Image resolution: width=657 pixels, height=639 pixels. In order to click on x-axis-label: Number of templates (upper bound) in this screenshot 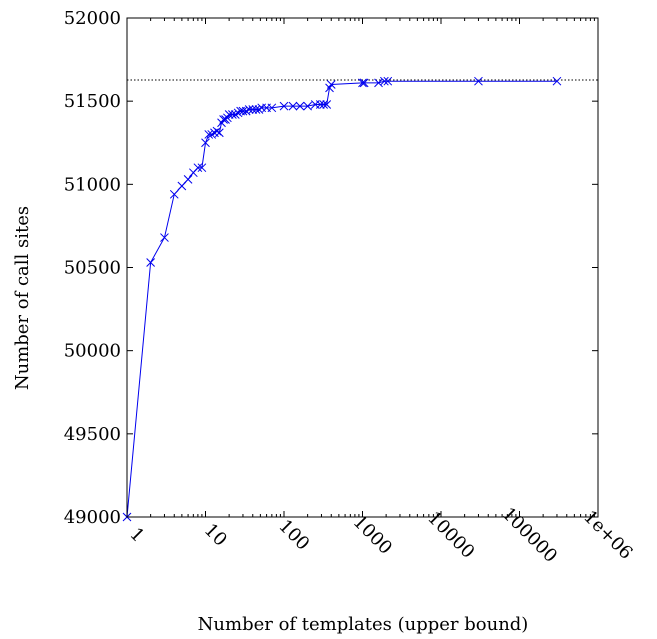, I will do `click(363, 624)`.